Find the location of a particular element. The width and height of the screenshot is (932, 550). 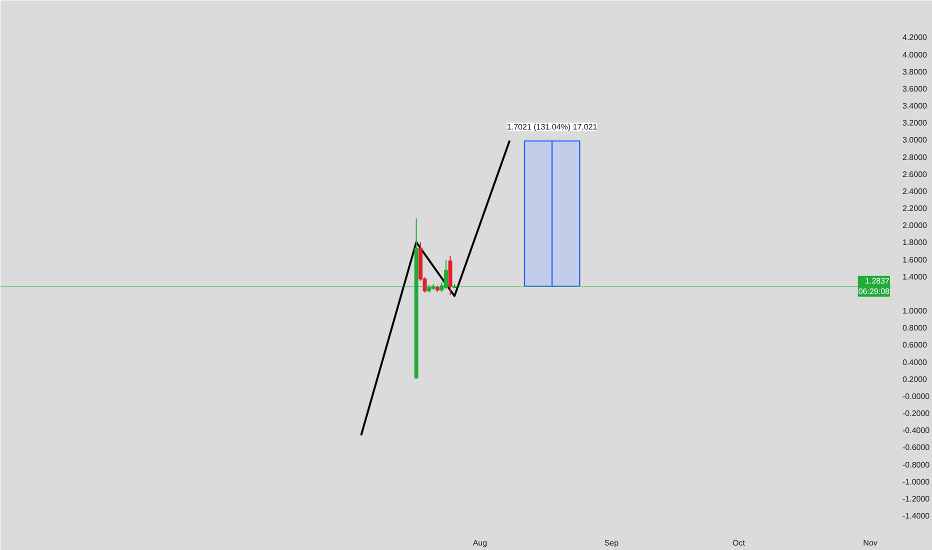

y-tick-label: 0.2000 is located at coordinates (915, 379).